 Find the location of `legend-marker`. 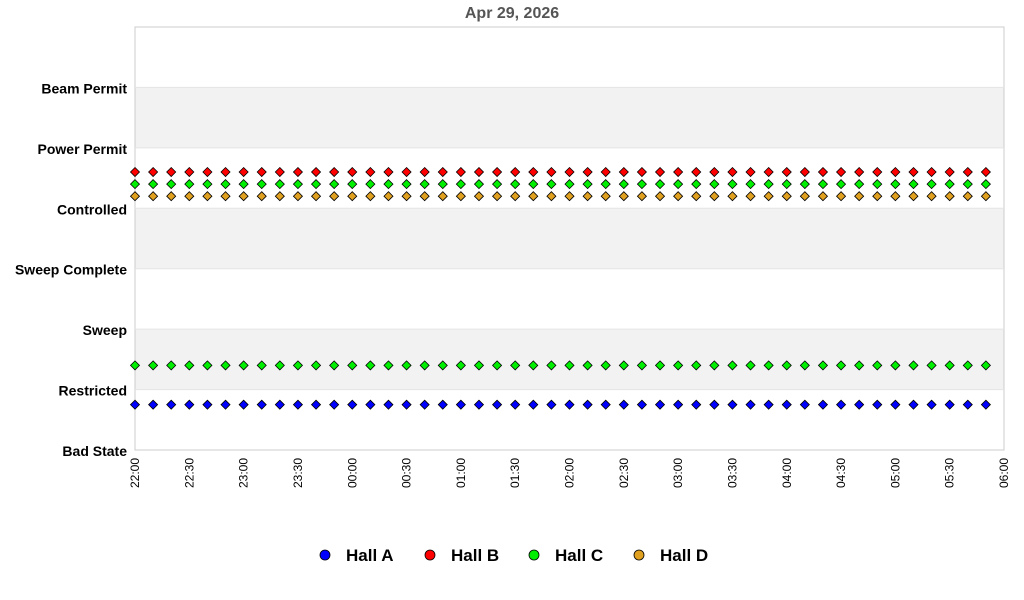

legend-marker is located at coordinates (639, 555).